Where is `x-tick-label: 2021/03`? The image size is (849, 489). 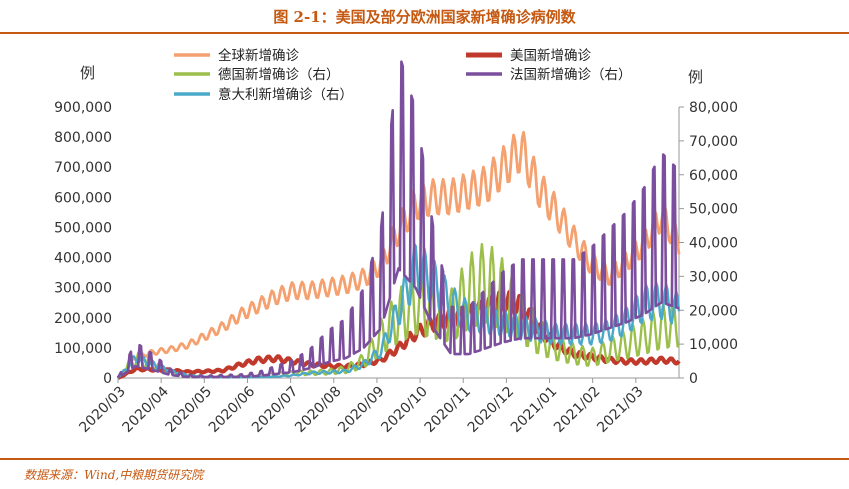 x-tick-label: 2021/03 is located at coordinates (620, 410).